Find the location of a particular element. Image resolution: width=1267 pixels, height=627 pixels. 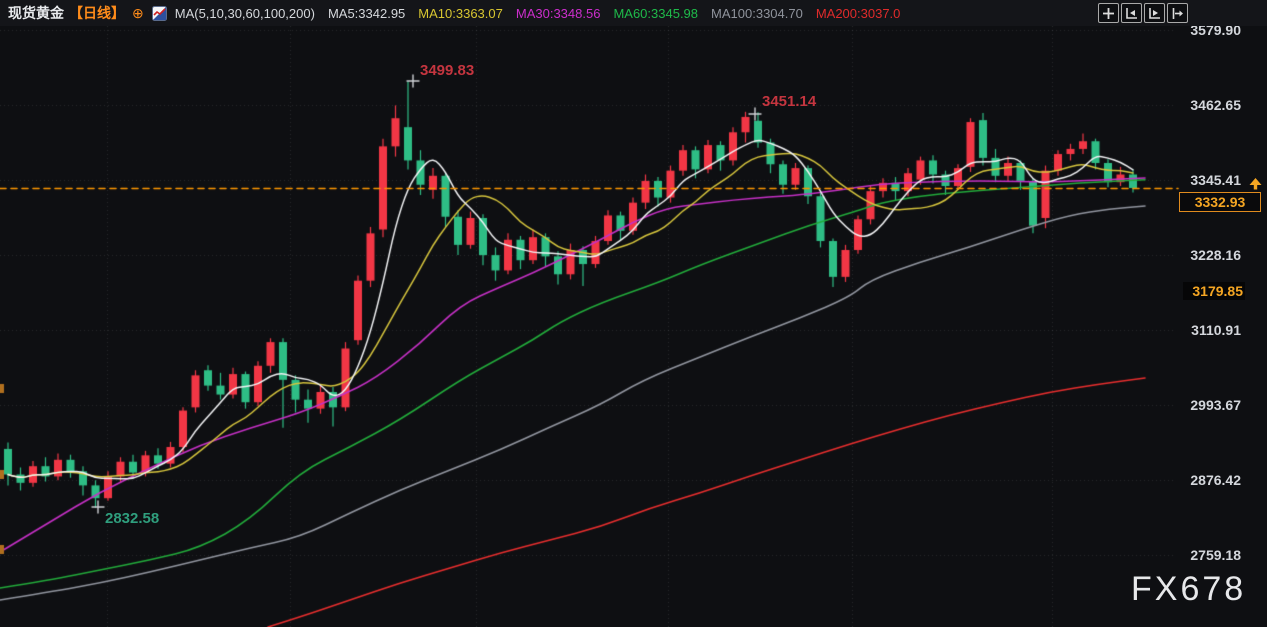

ma200-value: MA200:3037.0 is located at coordinates (858, 13).